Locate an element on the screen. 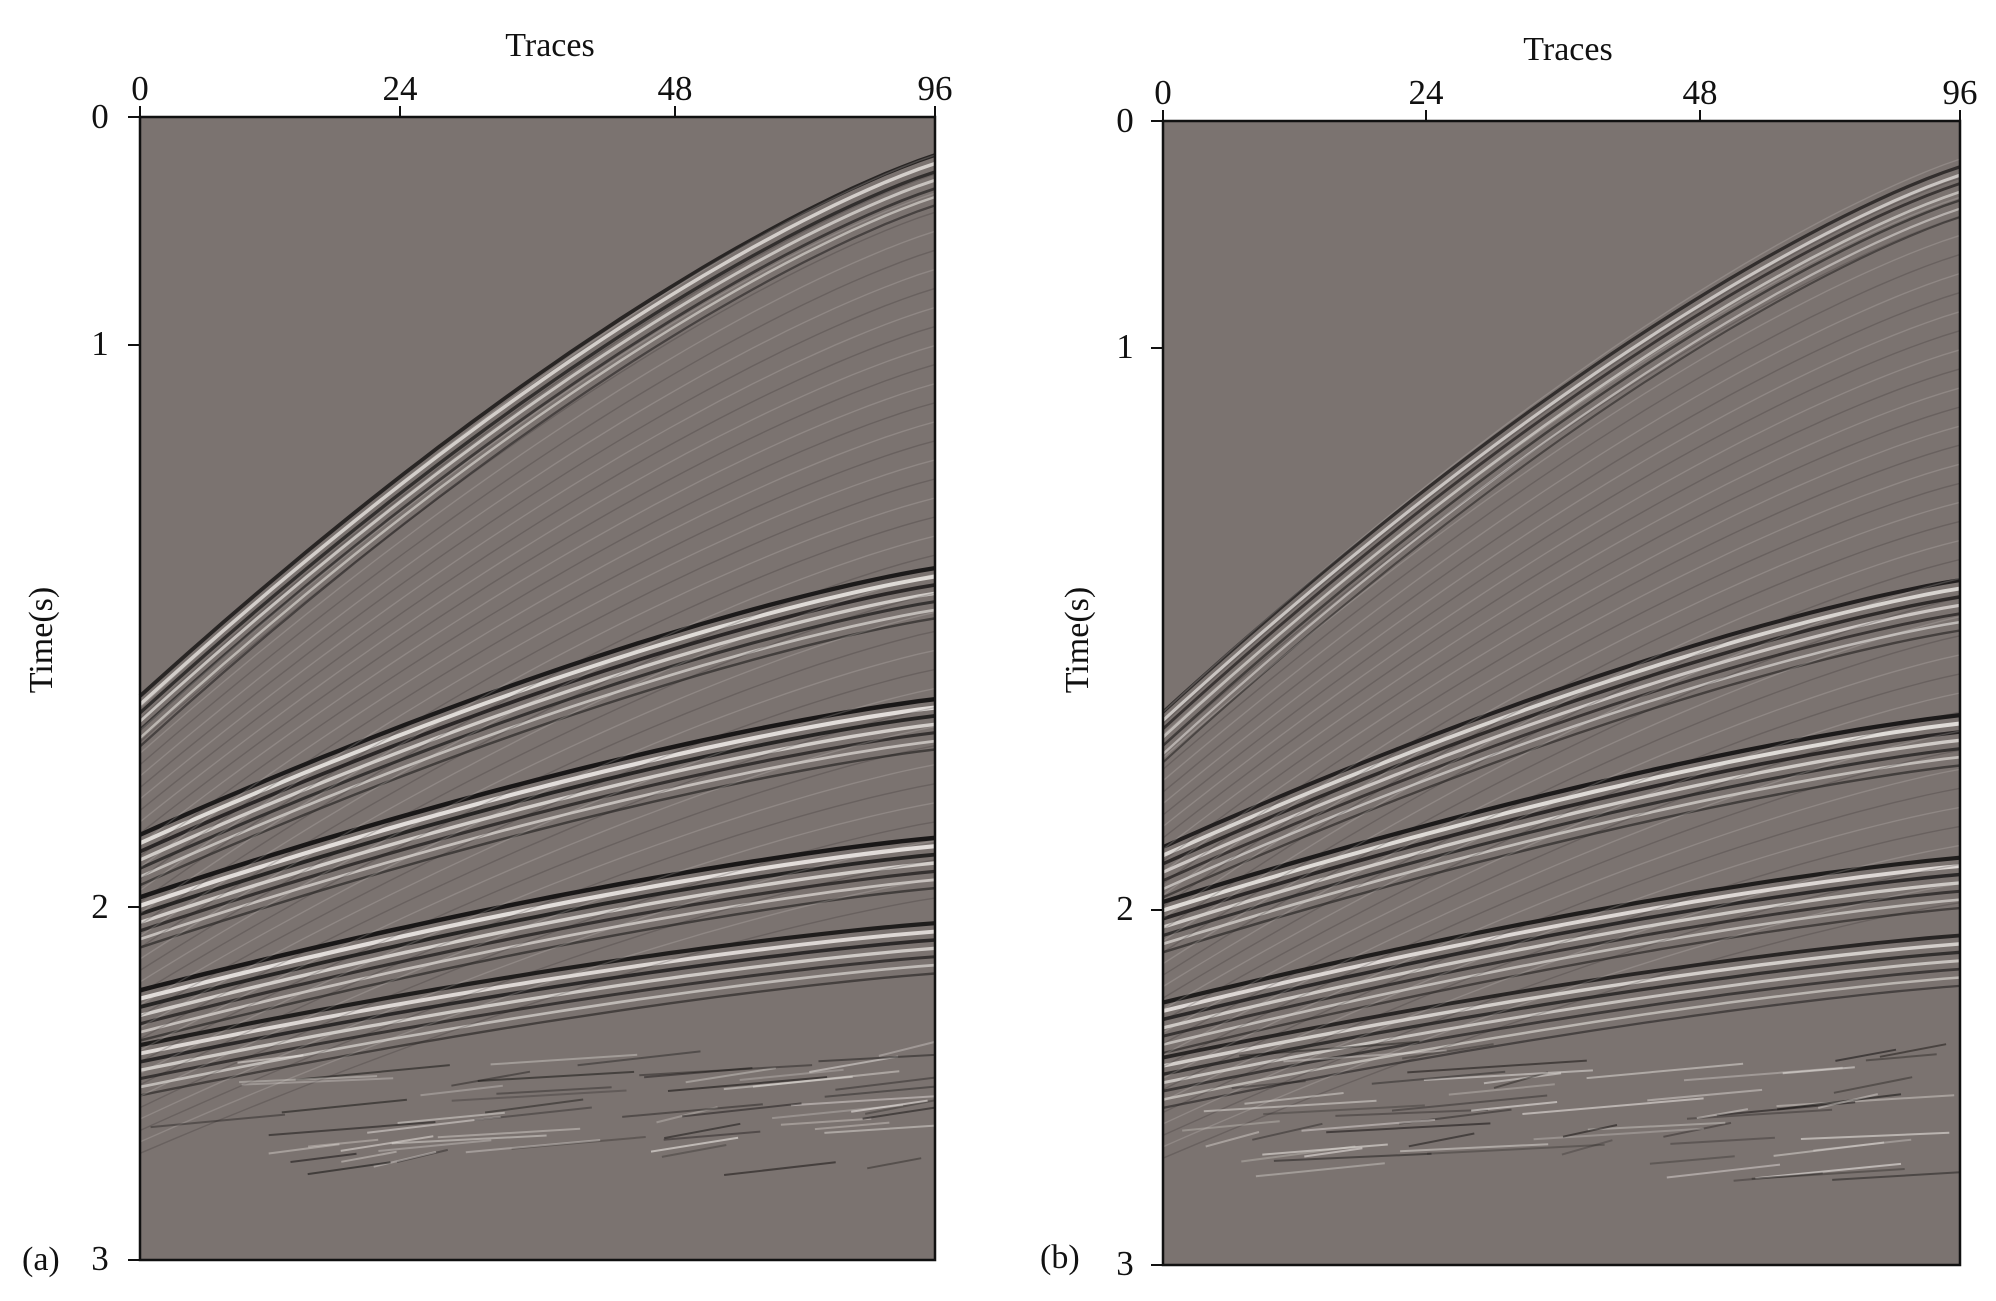 This screenshot has width=1996, height=1301. panel-label-b: (b) is located at coordinates (1060, 1257).